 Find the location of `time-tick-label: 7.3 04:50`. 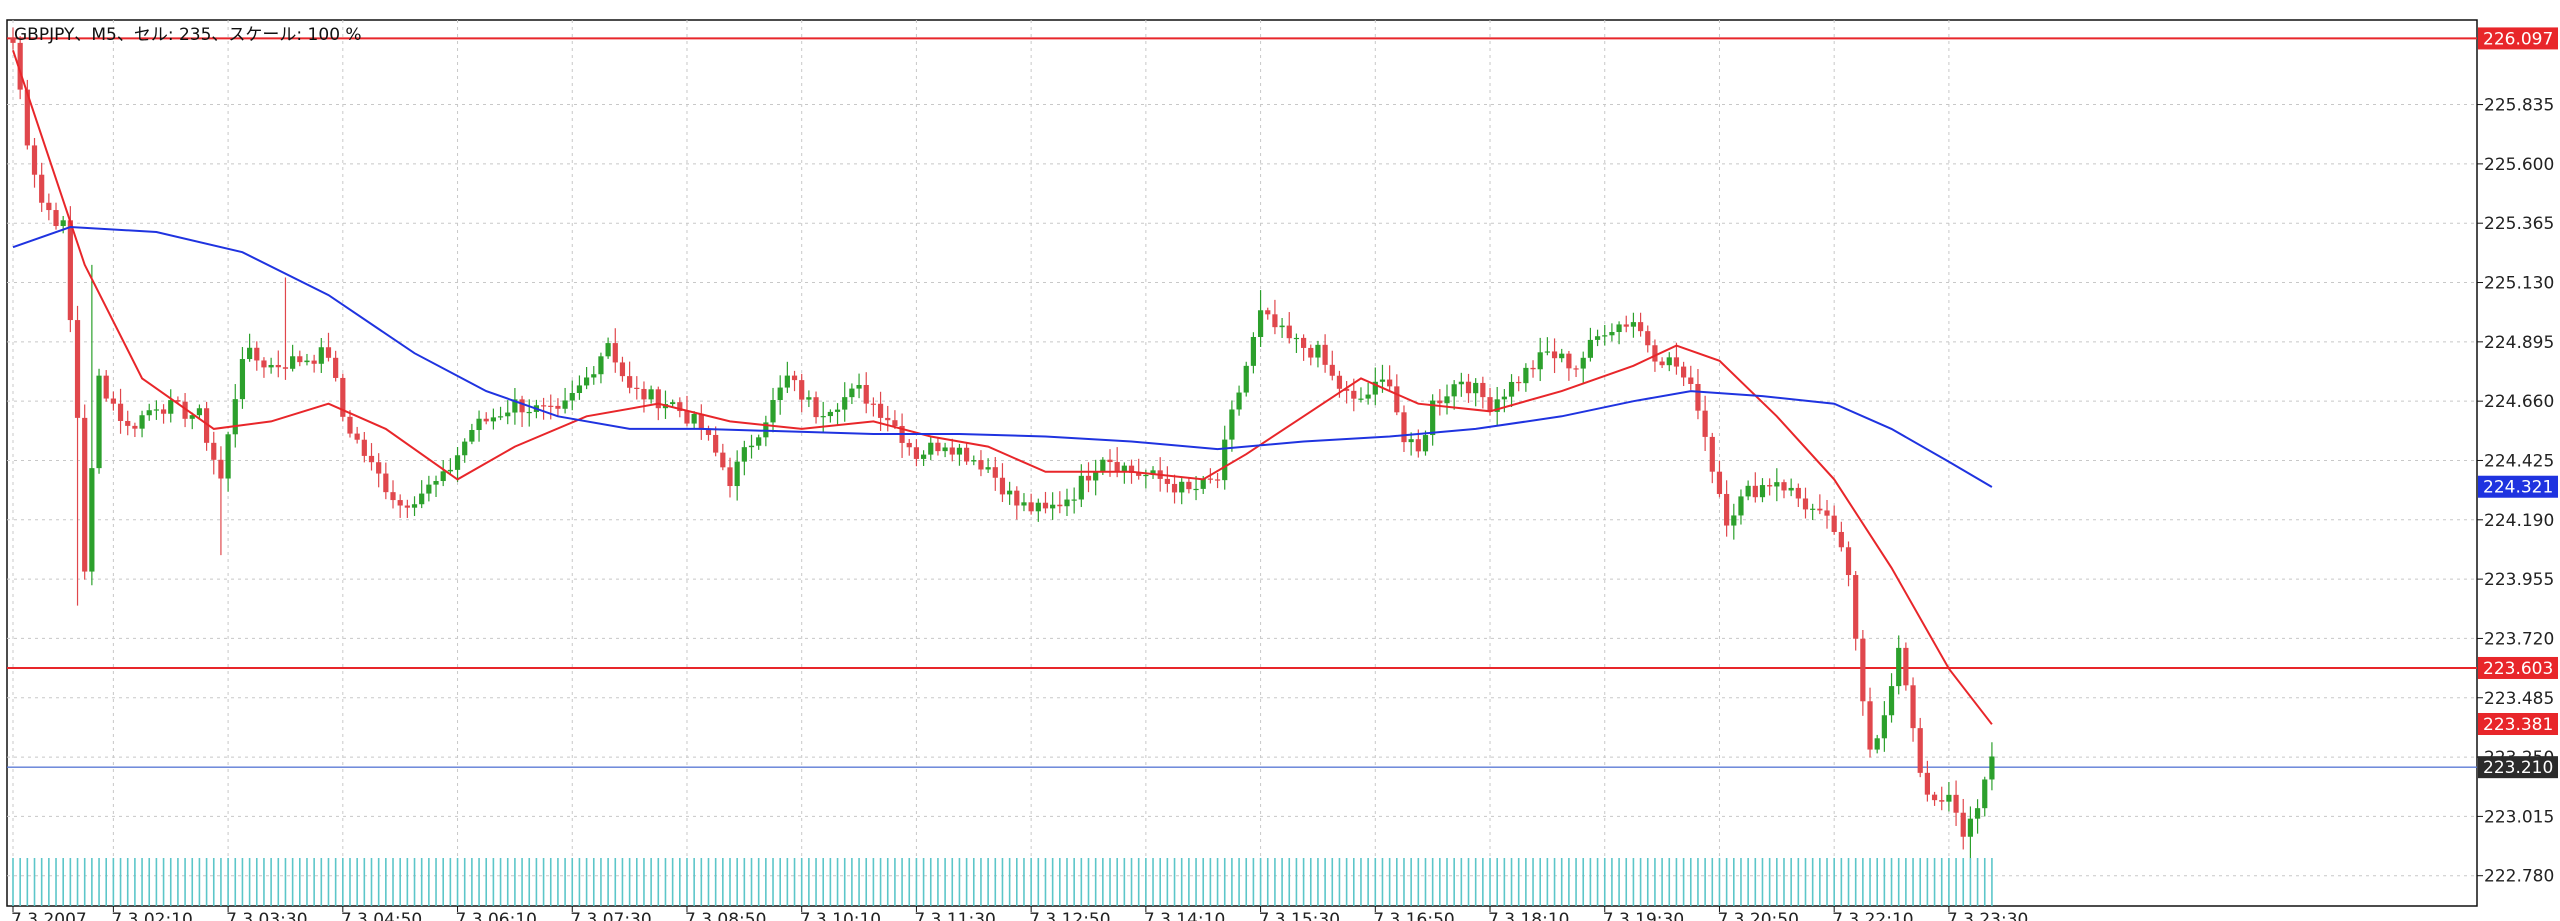

time-tick-label: 7.3 04:50 is located at coordinates (381, 915).